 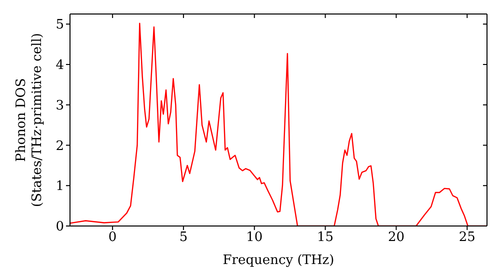 I want to click on x-tick-label: 25, so click(x=467, y=238).